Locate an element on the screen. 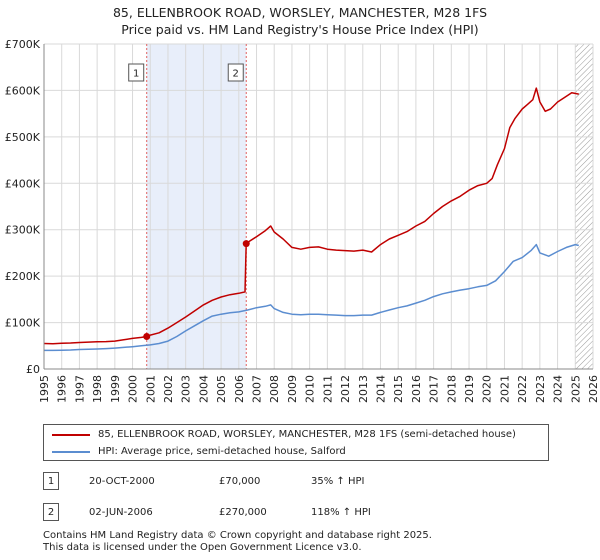 This screenshot has width=600, height=560. x-tick-label: 2025 is located at coordinates (575, 389).